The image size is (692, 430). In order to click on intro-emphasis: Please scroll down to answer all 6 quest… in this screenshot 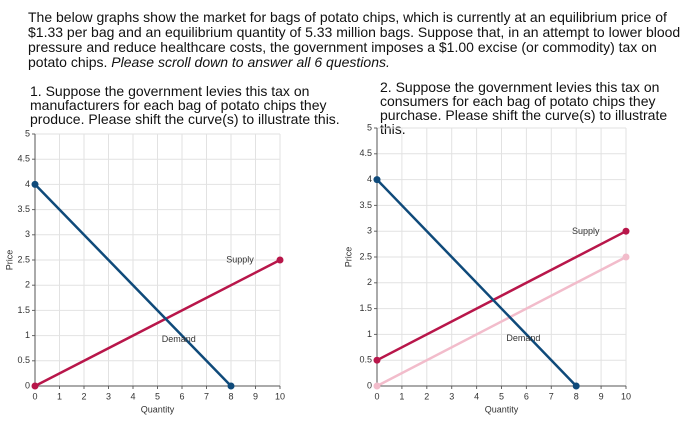, I will do `click(250, 62)`.